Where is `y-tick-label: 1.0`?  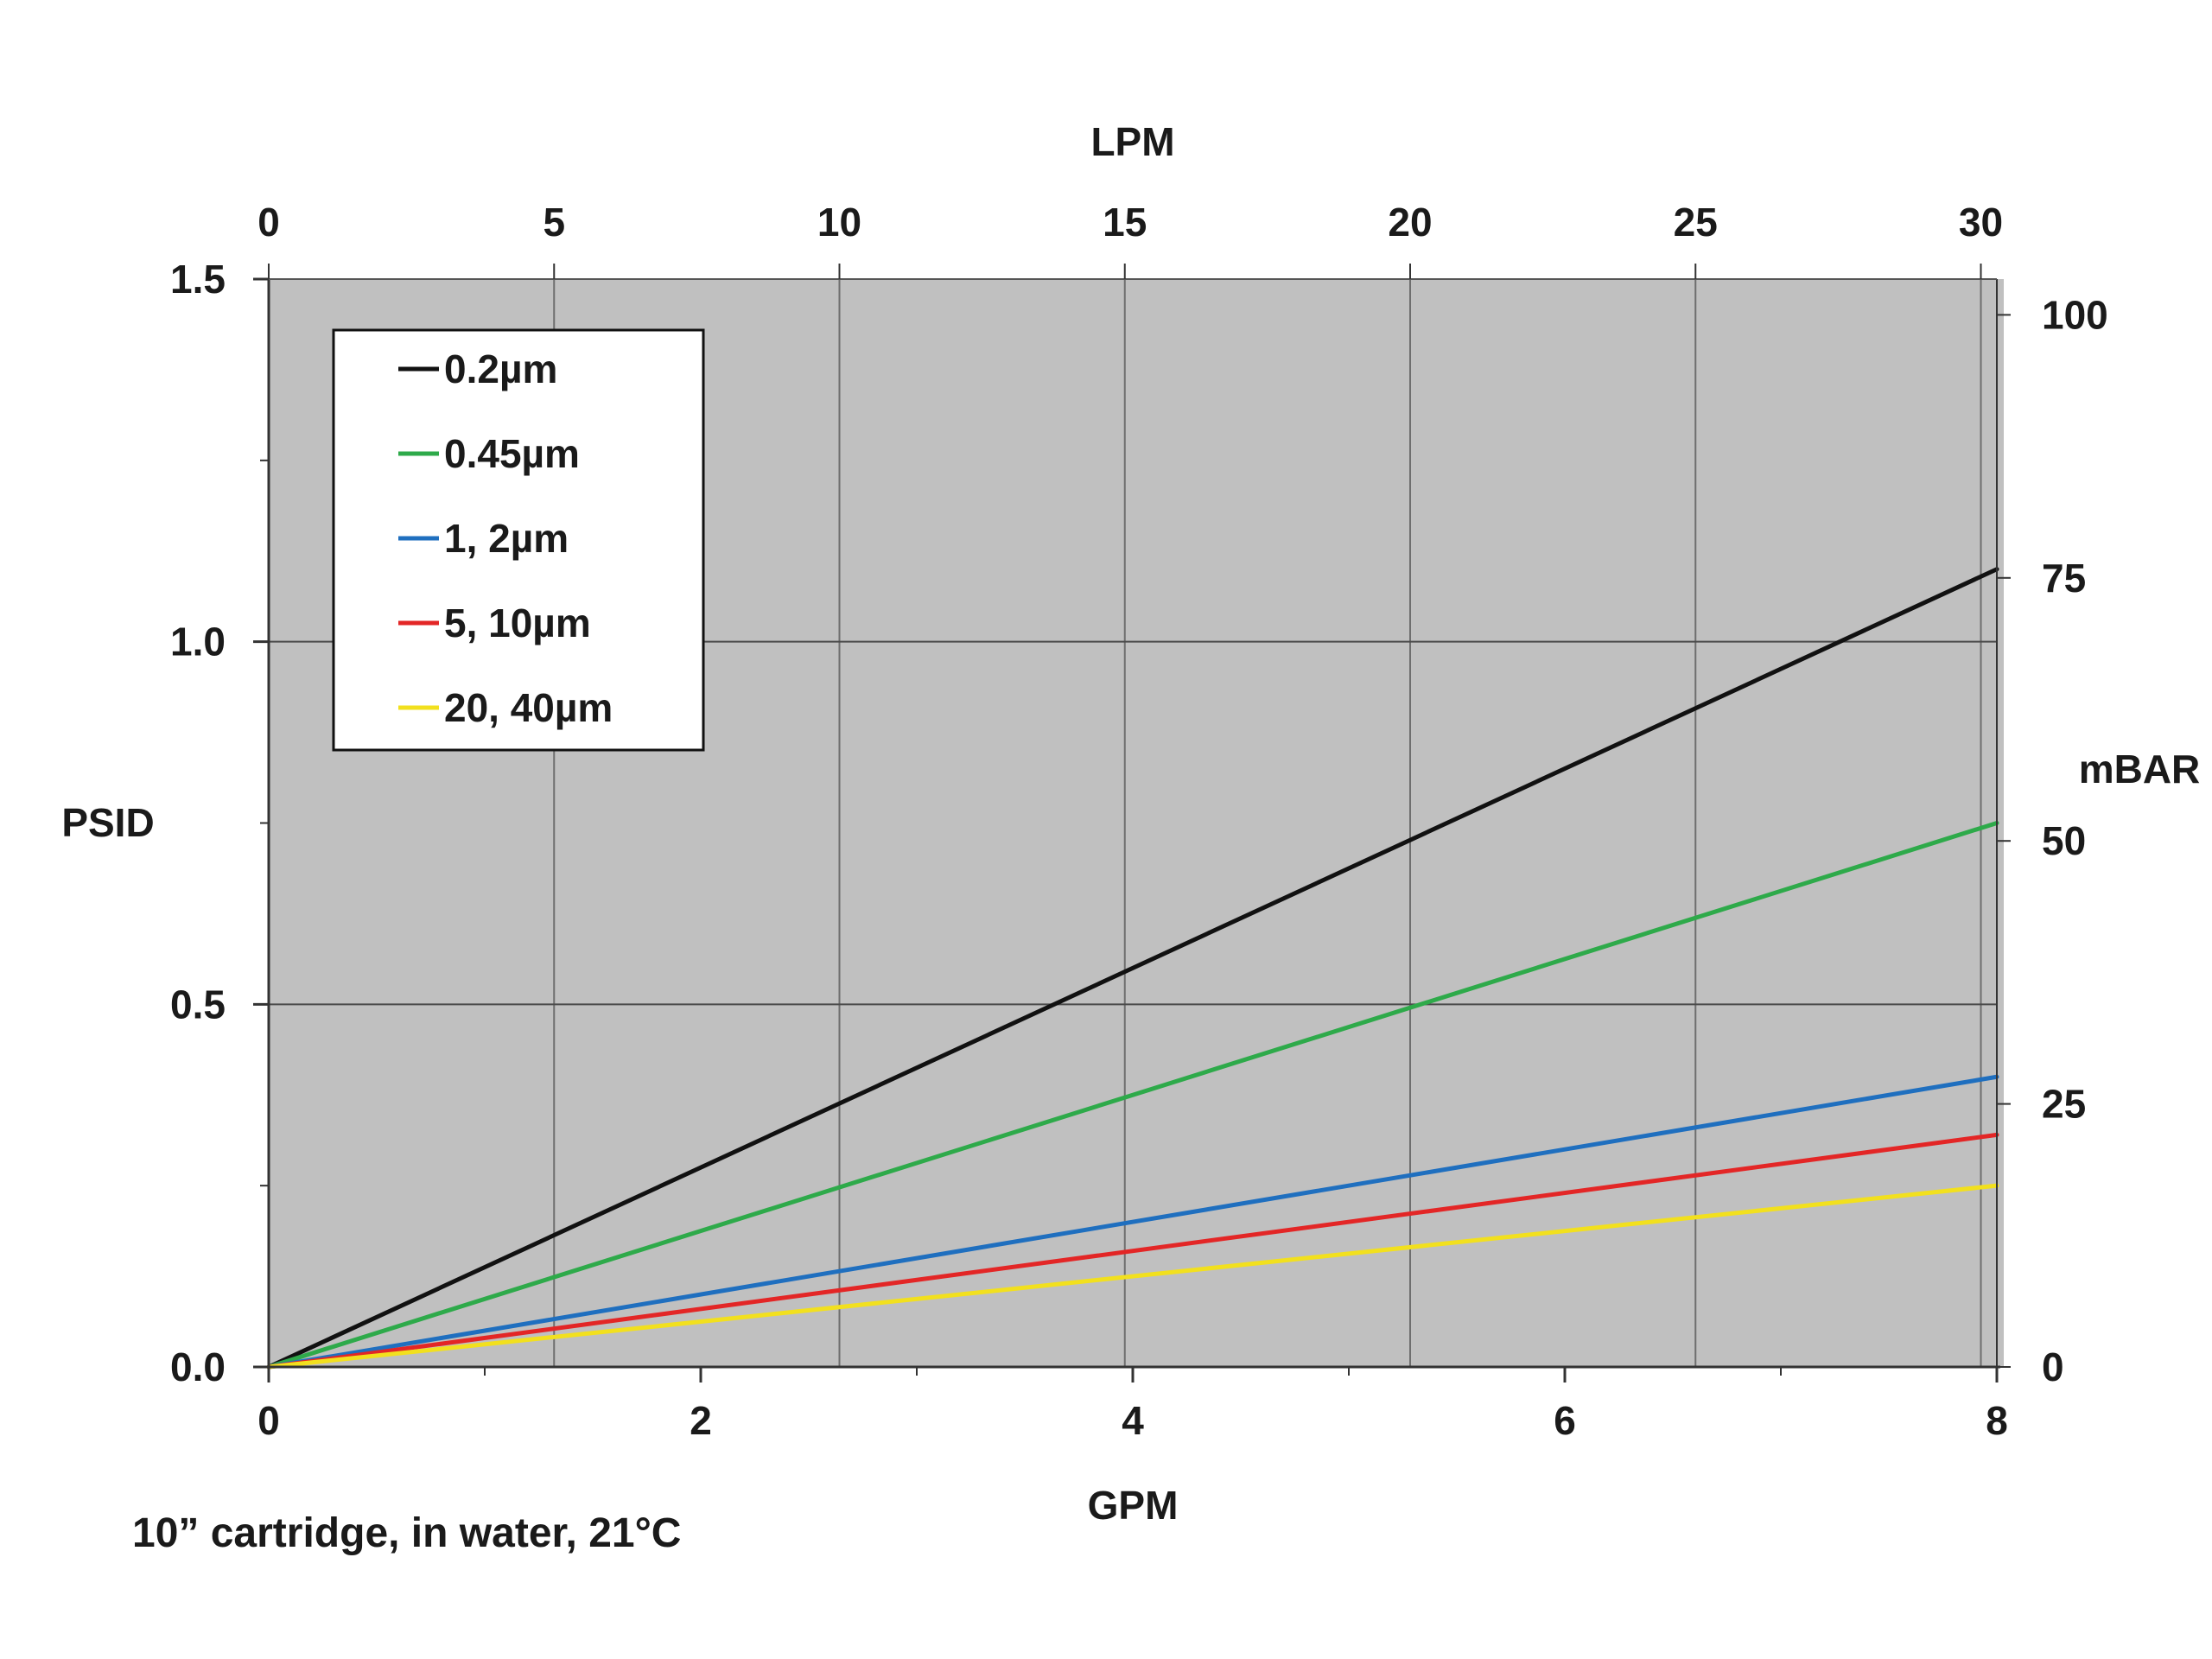
y-tick-label: 1.0 is located at coordinates (198, 642).